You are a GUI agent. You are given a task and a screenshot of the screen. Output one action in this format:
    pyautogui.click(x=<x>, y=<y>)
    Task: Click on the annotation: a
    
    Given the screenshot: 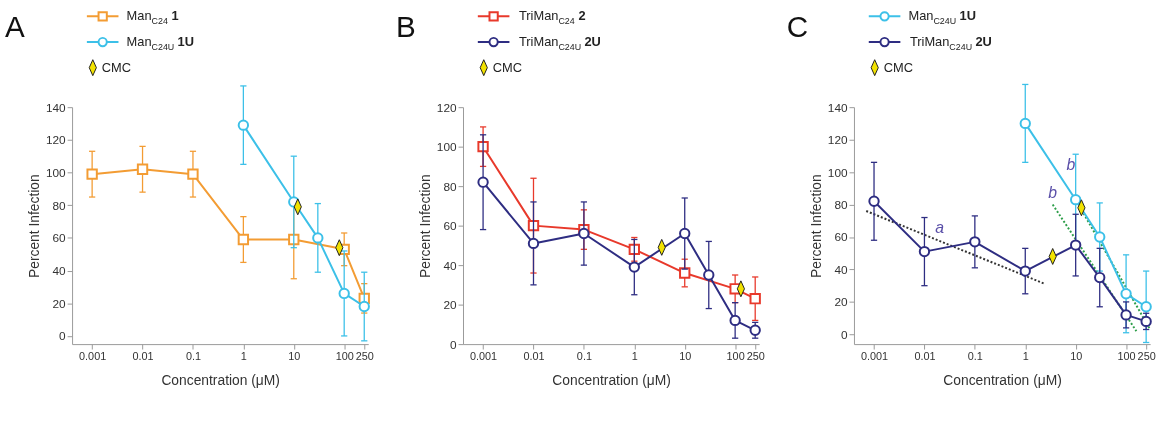 What is the action you would take?
    pyautogui.click(x=940, y=228)
    